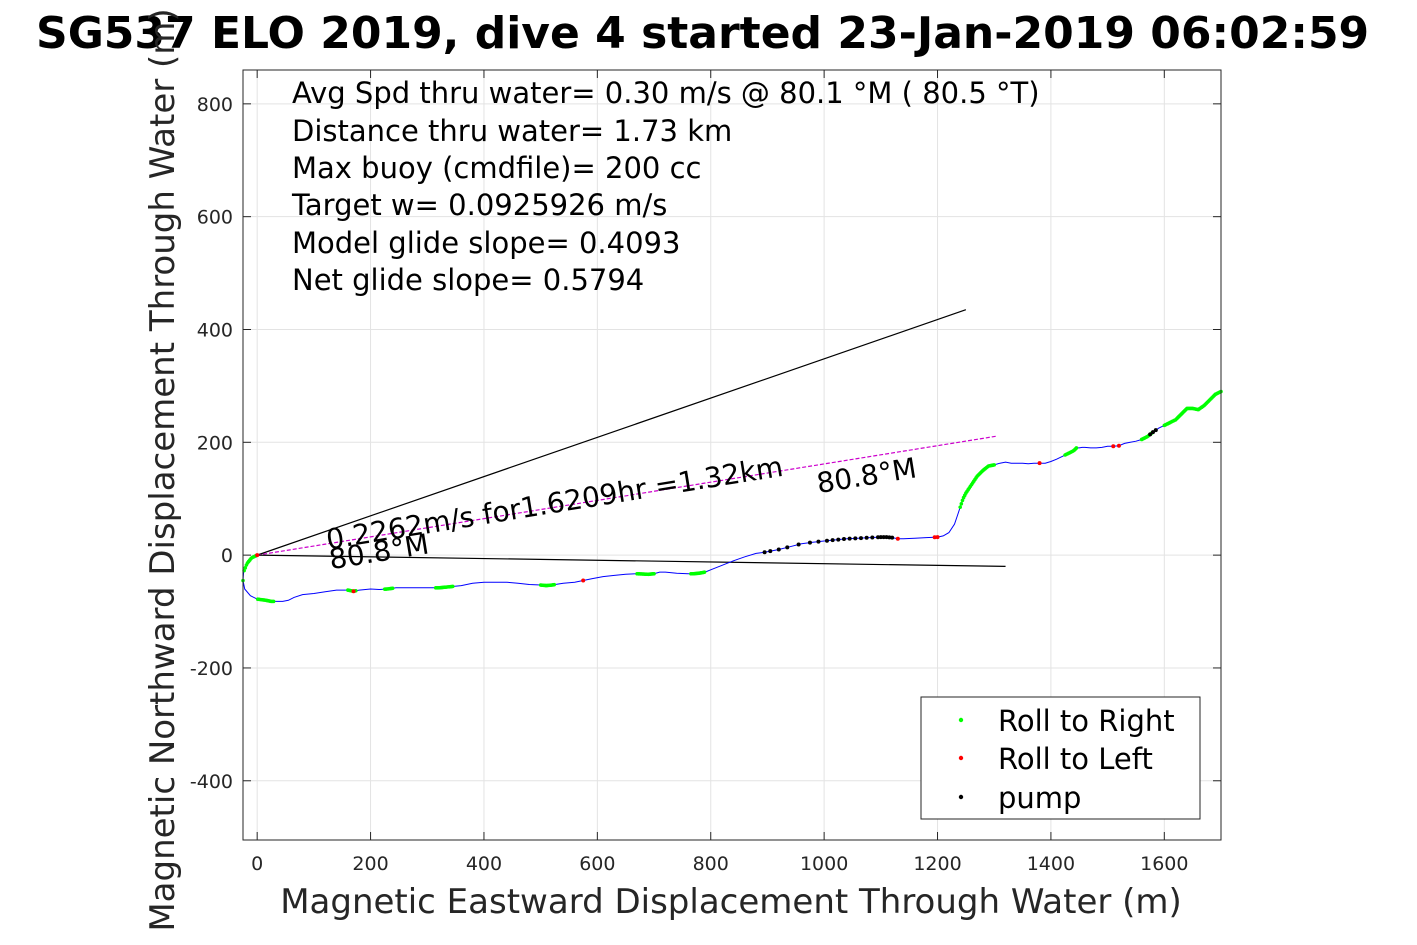 The height and width of the screenshot is (945, 1417). I want to click on x-tick-label: 1600, so click(1164, 864).